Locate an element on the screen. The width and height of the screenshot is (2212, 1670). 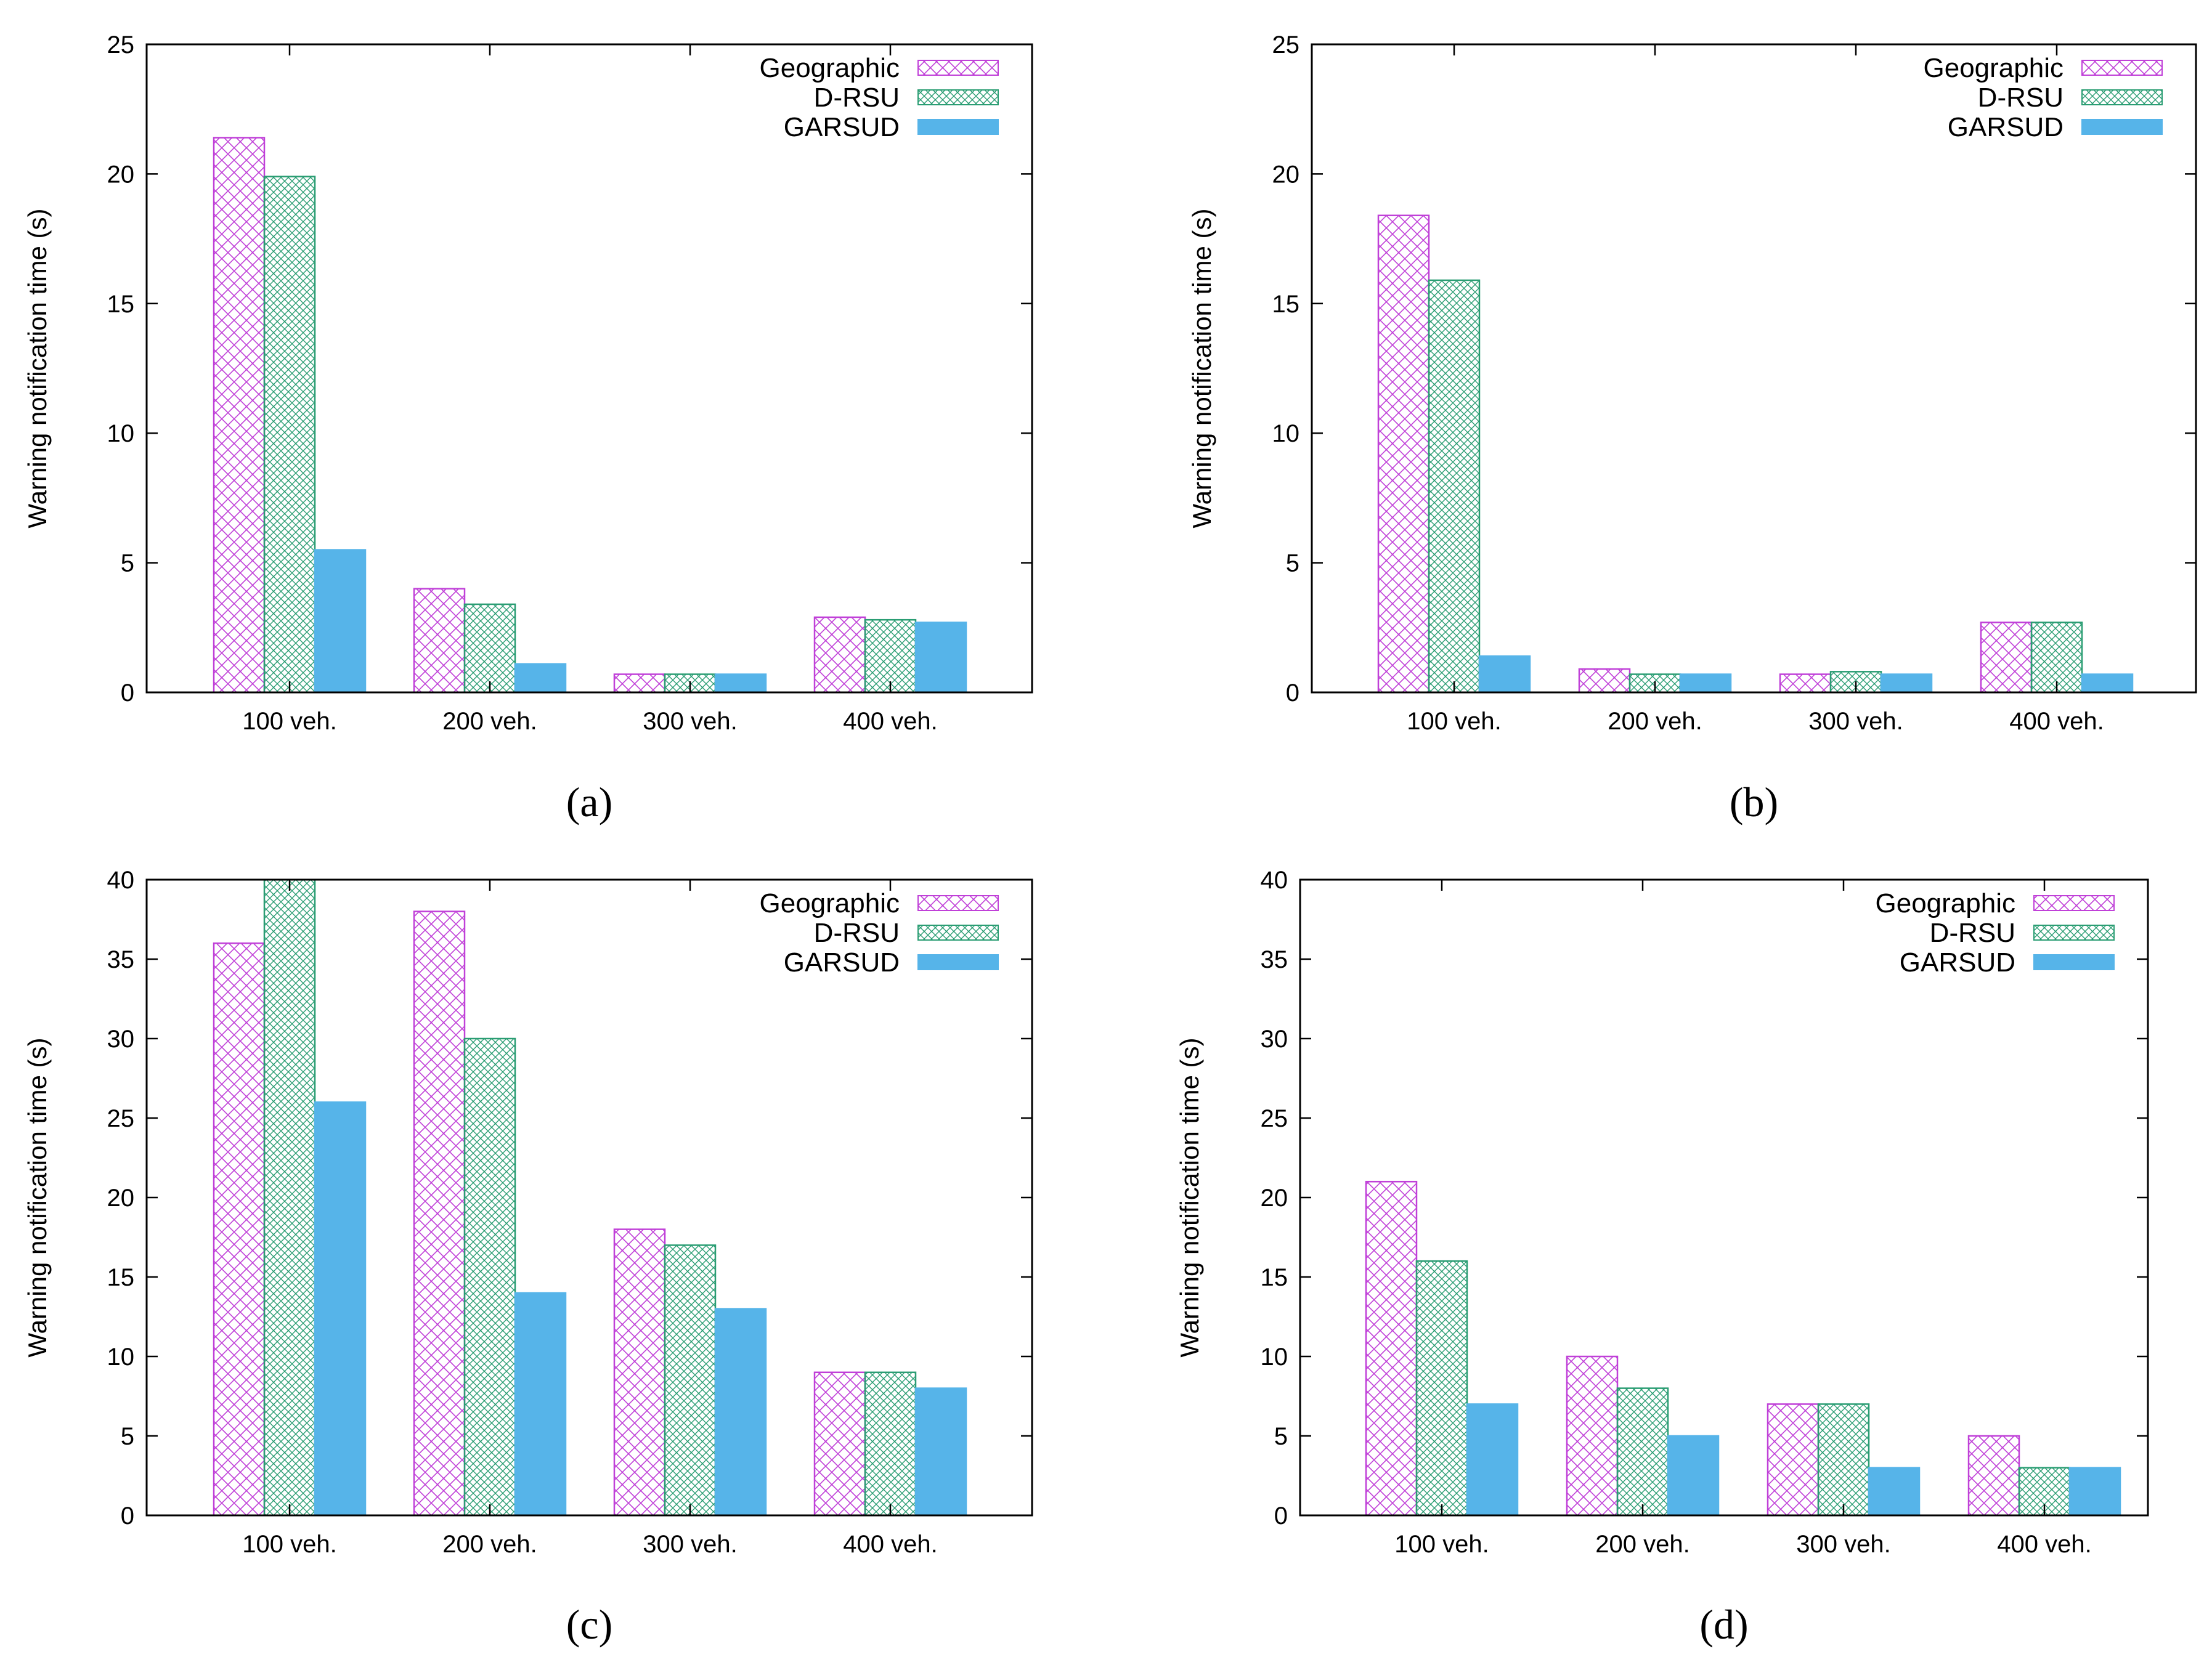
panel-caption: (b) is located at coordinates (1754, 802).